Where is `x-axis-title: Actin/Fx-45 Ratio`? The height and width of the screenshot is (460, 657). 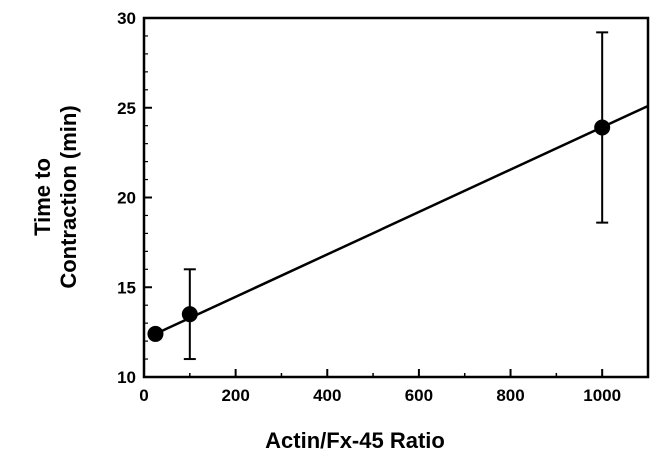
x-axis-title: Actin/Fx-45 Ratio is located at coordinates (355, 440).